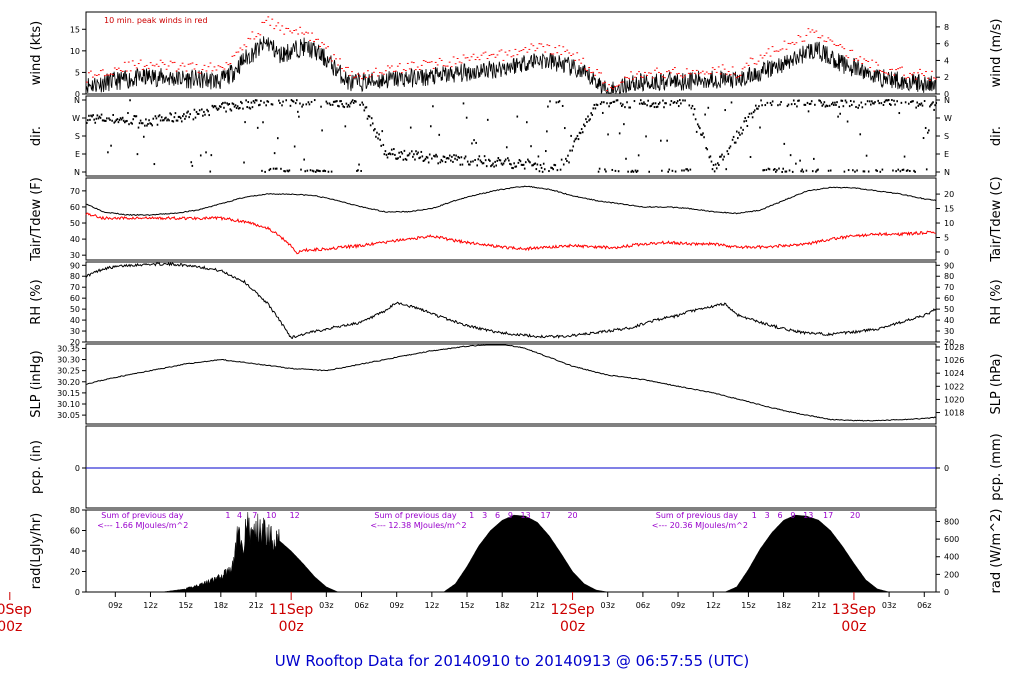 The image size is (1024, 700). Describe the element at coordinates (75, 572) in the screenshot. I see `tick-label-left-rad: 20` at that location.